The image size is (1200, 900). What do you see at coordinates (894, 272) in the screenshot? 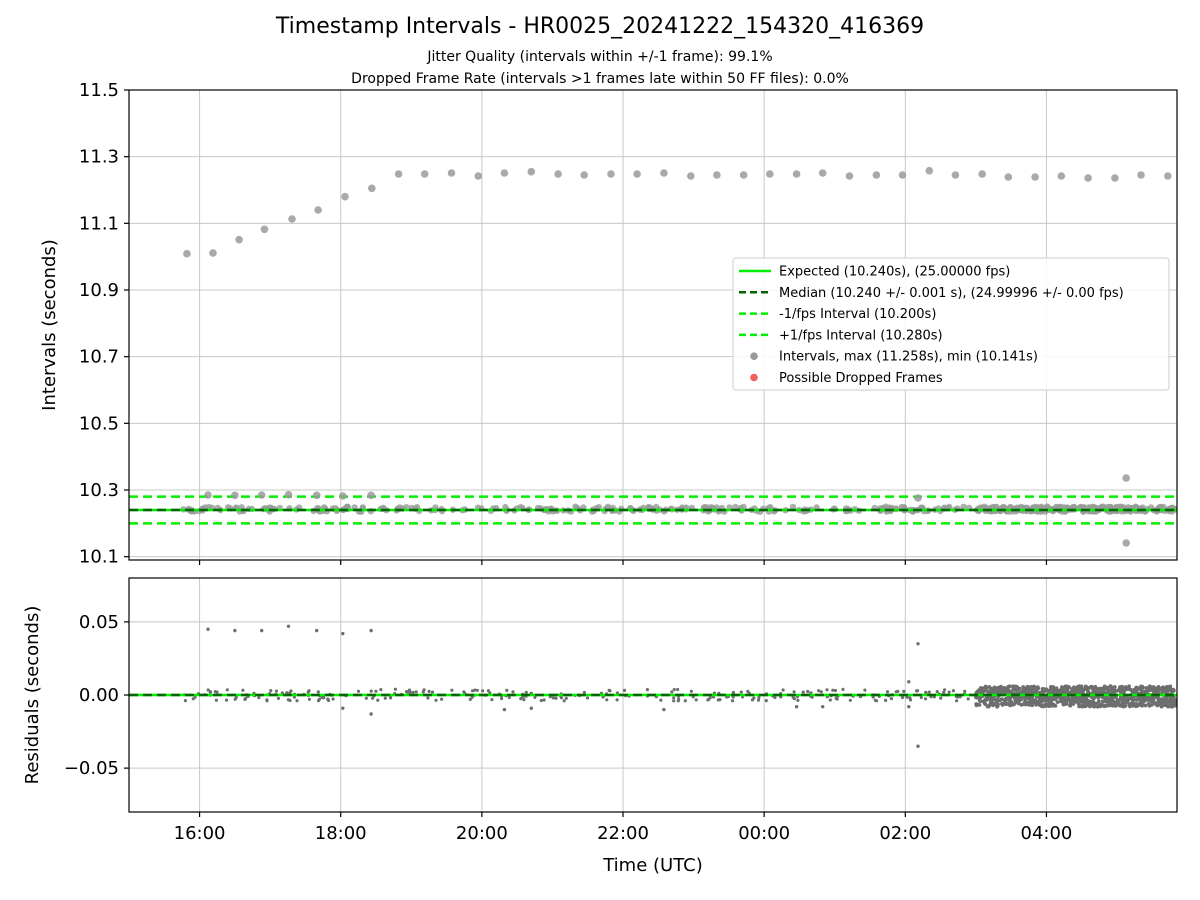
I see `legend-label-0: Expected (10.240s), (25.00000 fps)` at bounding box center [894, 272].